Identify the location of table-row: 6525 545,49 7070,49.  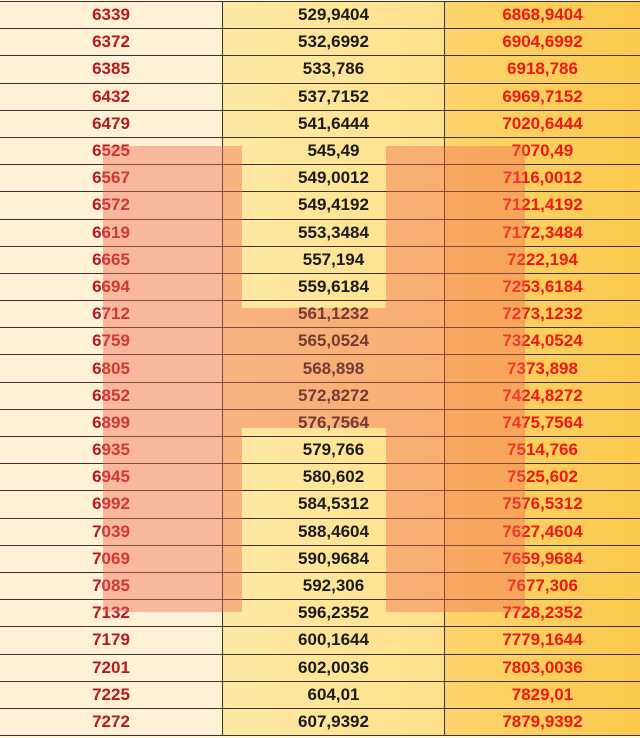
(320, 151).